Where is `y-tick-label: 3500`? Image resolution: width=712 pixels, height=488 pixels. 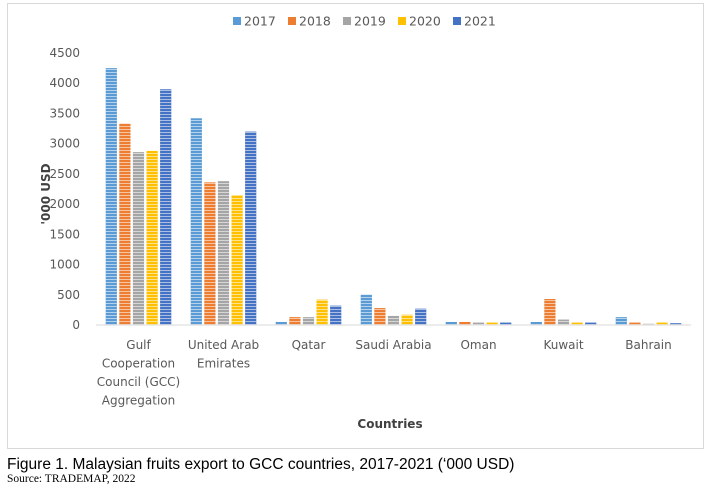 y-tick-label: 3500 is located at coordinates (64, 113).